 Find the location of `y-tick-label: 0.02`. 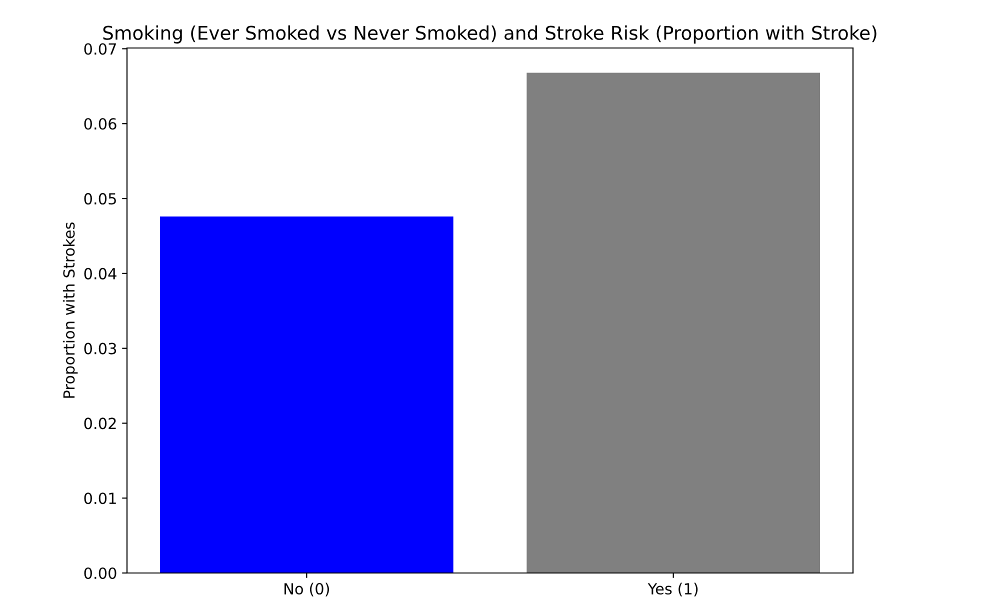

y-tick-label: 0.02 is located at coordinates (100, 424).